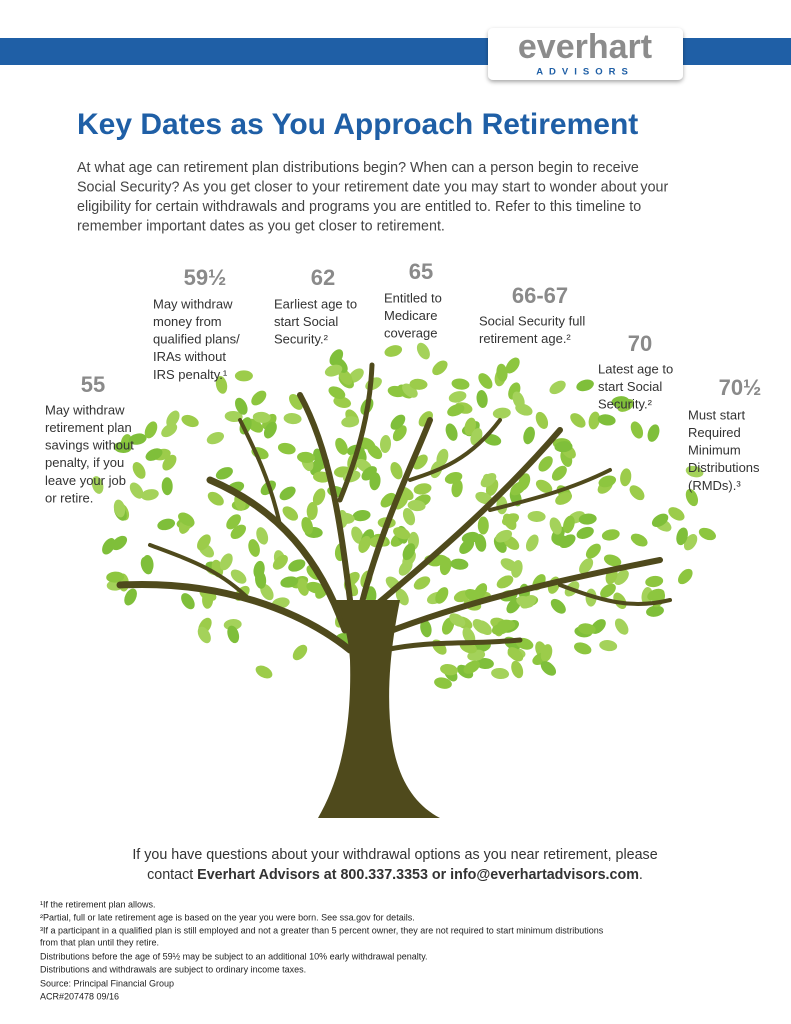 The image size is (791, 1024). What do you see at coordinates (190, 374) in the screenshot?
I see `milestone-text: IRS penalty.¹` at bounding box center [190, 374].